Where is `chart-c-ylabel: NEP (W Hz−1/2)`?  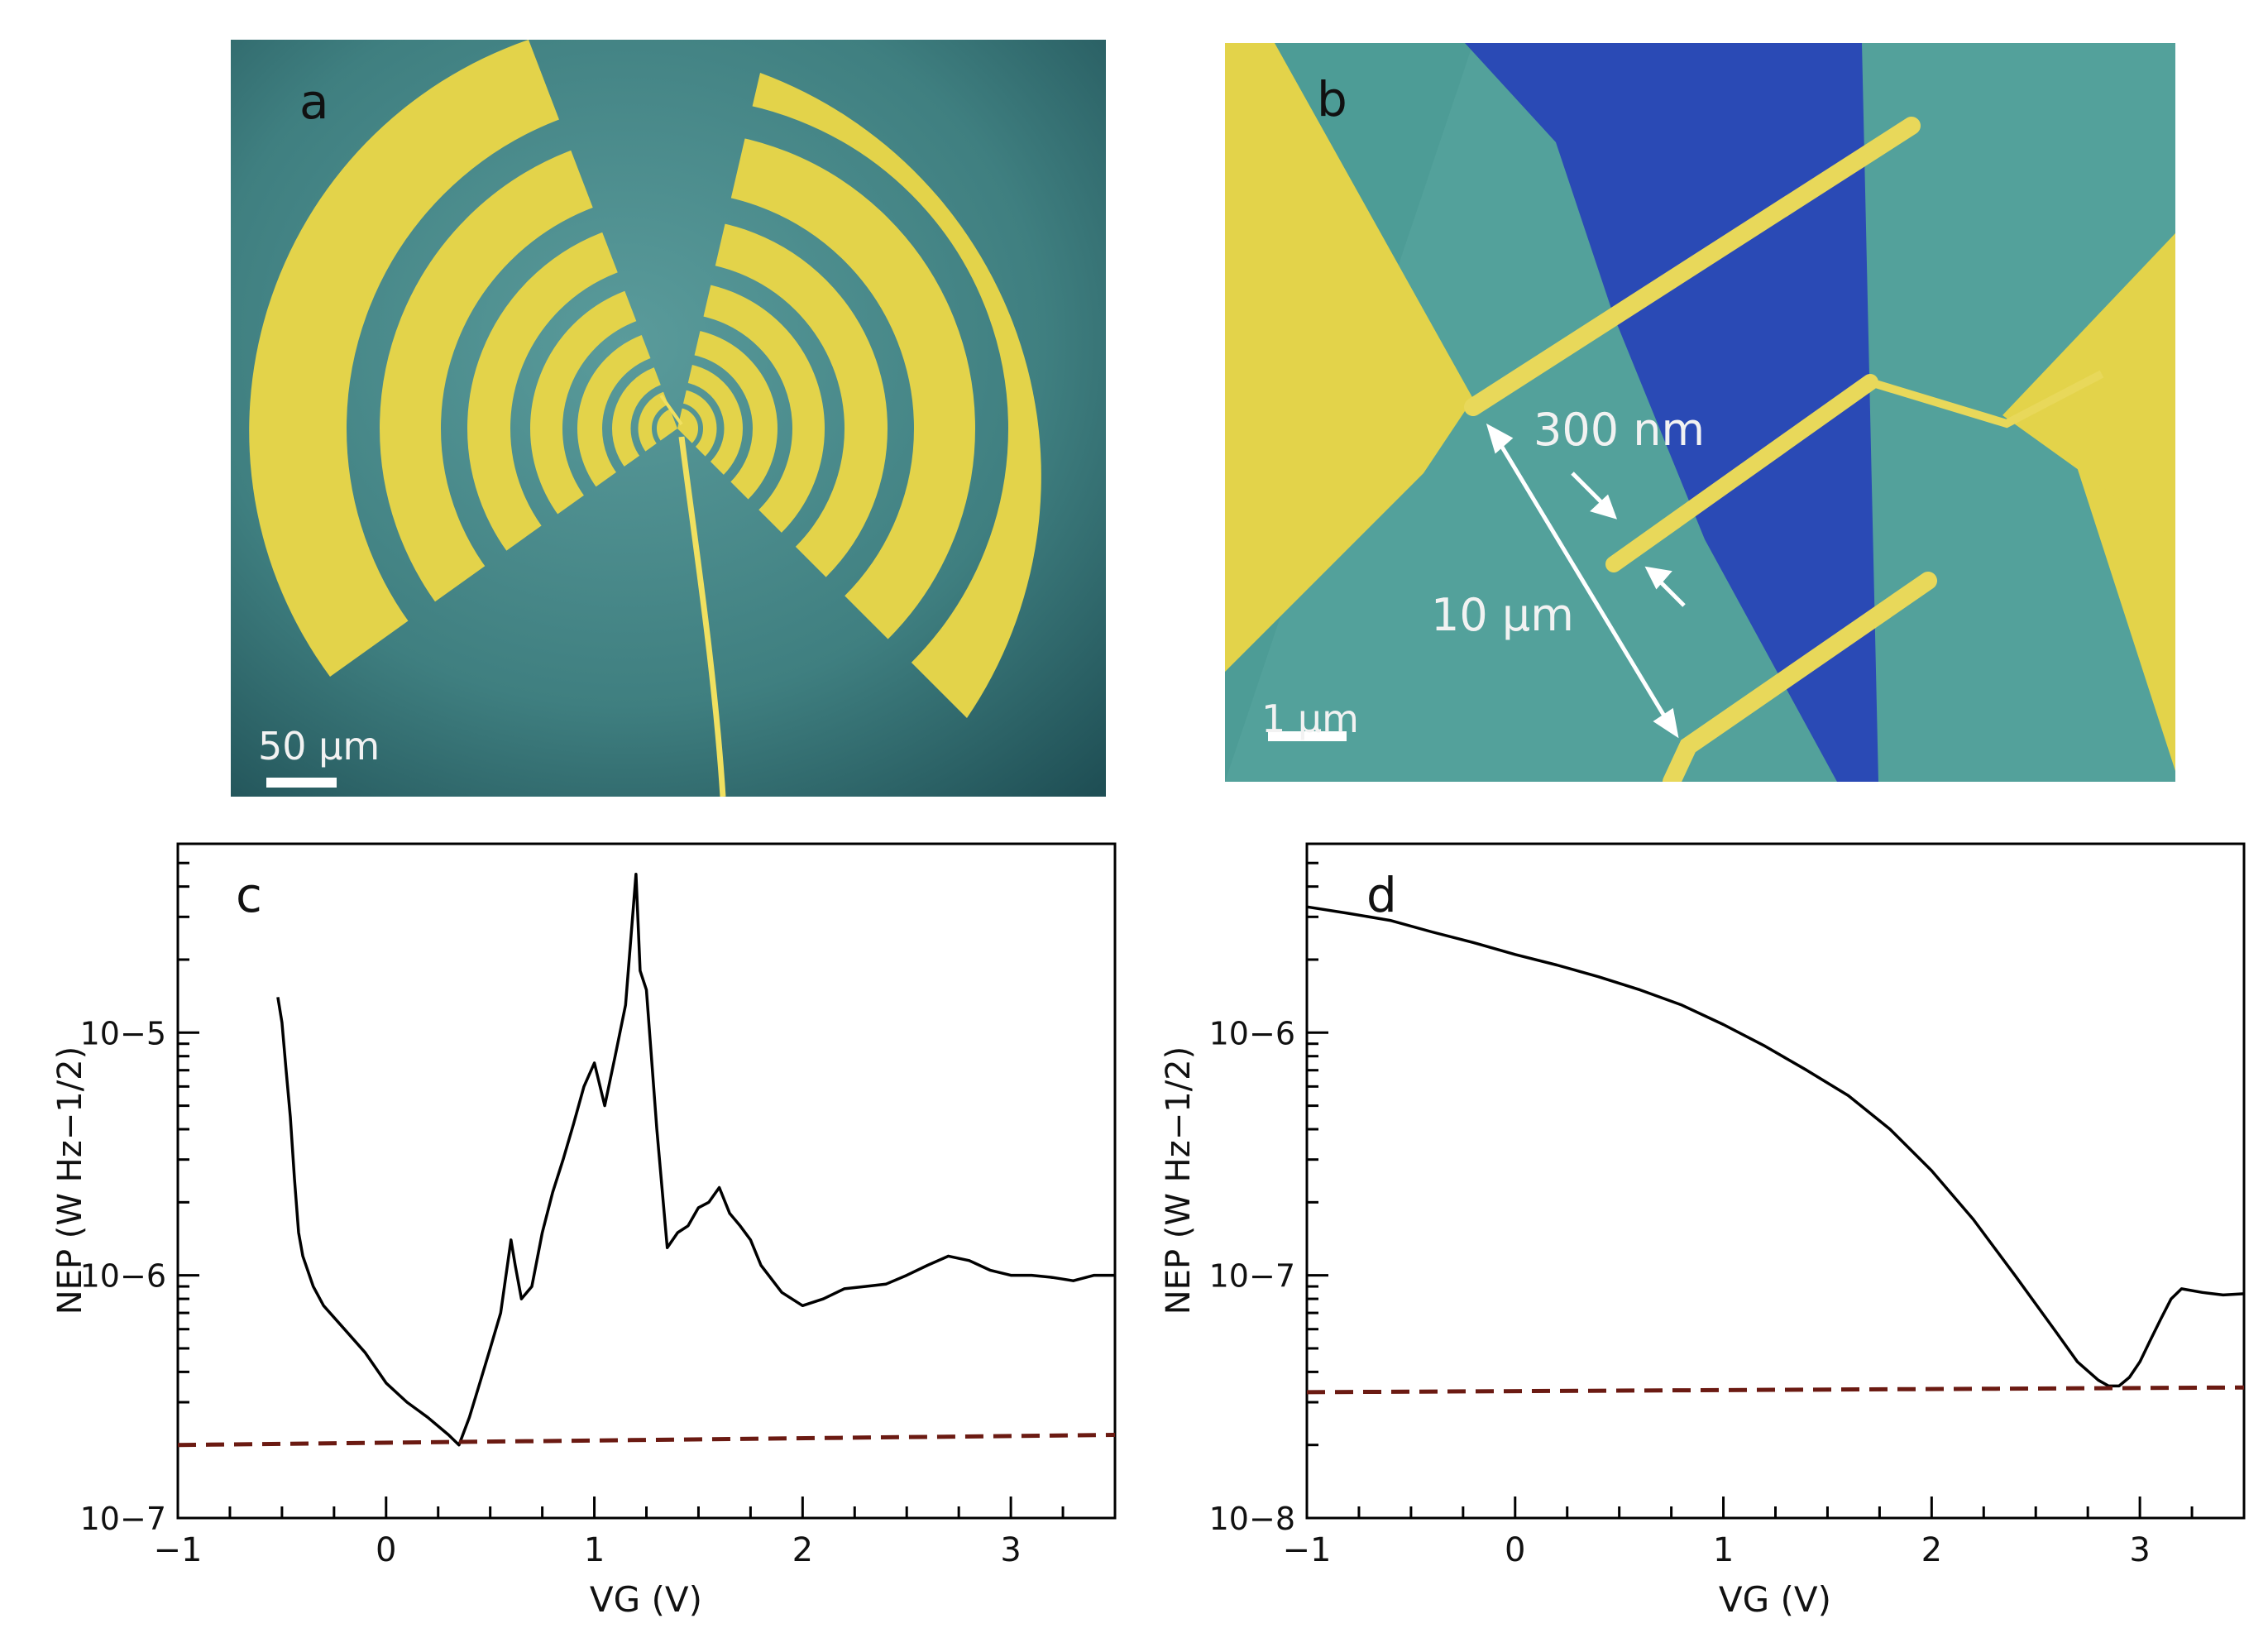 chart-c-ylabel: NEP (W Hz−1/2) is located at coordinates (70, 1180).